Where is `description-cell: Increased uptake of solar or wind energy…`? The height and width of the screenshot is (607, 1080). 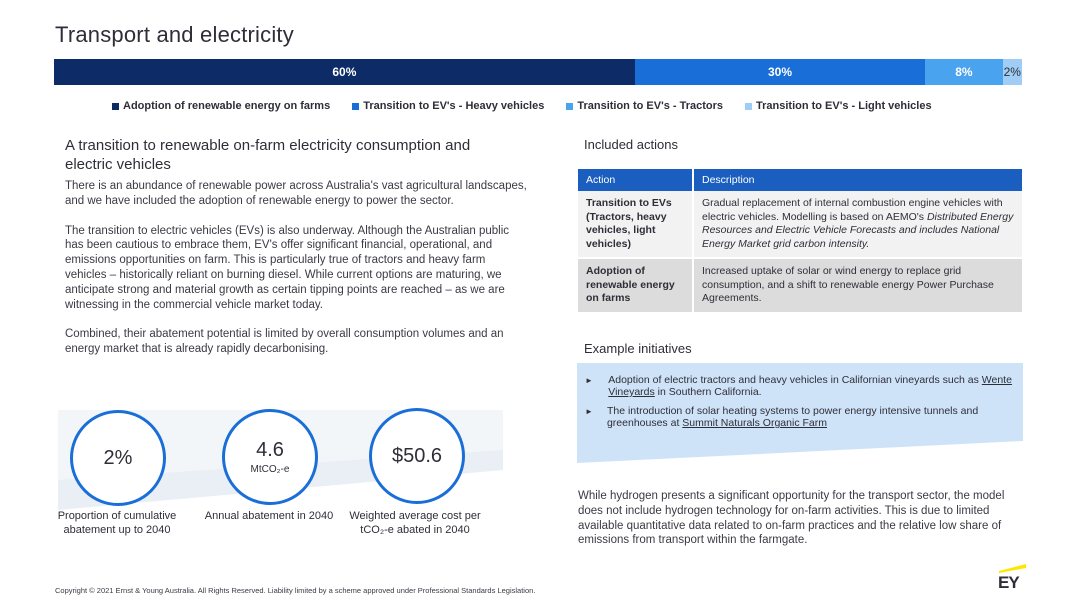
description-cell: Increased uptake of solar or wind energy… is located at coordinates (858, 286).